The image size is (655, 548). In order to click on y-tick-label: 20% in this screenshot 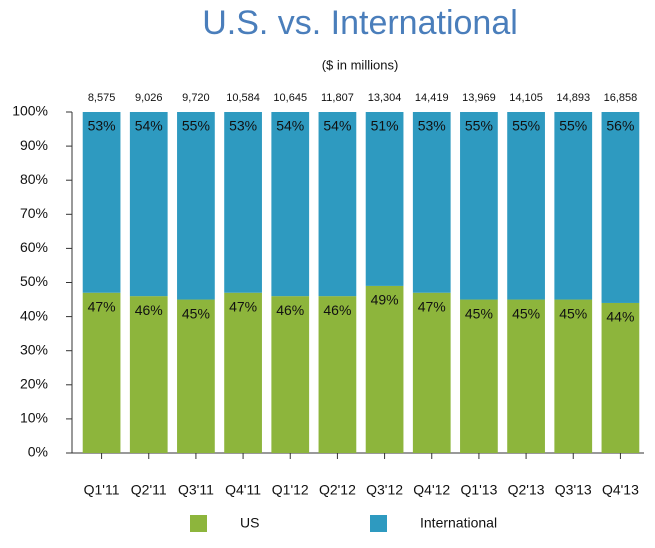, I will do `click(34, 384)`.